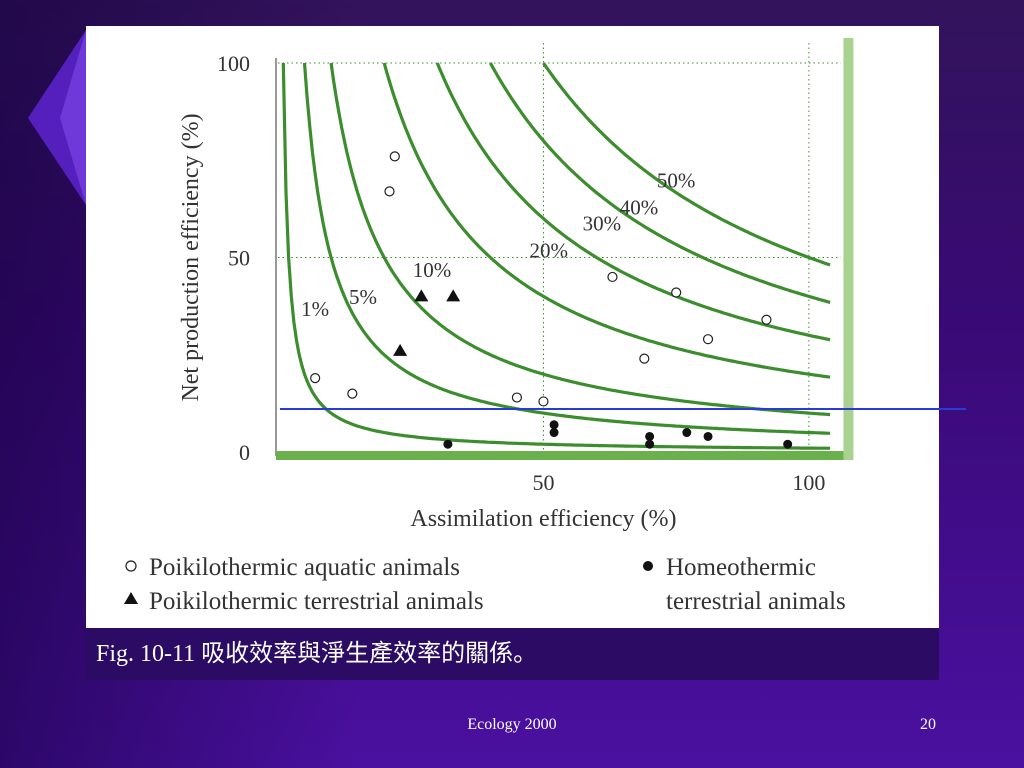  Describe the element at coordinates (233, 63) in the screenshot. I see `y-tick-label-100: 100` at that location.